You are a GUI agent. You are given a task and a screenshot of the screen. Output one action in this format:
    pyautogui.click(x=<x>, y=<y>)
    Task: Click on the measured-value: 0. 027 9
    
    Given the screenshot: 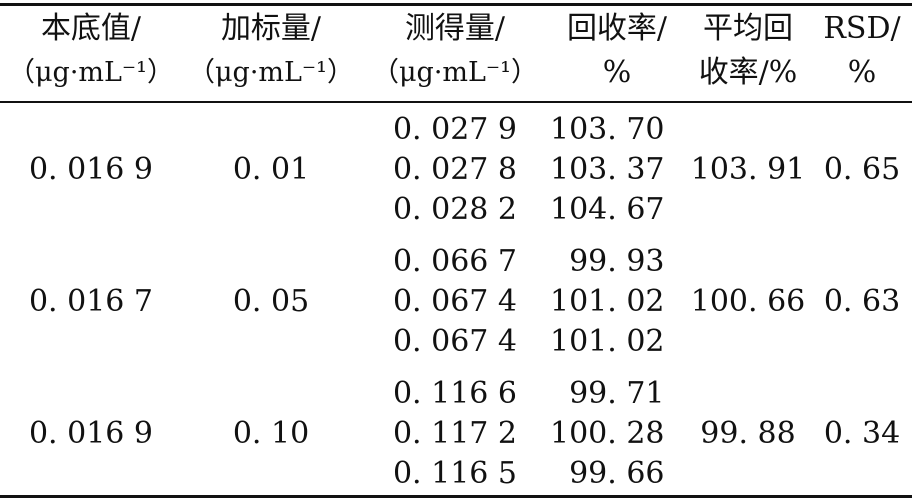 What is the action you would take?
    pyautogui.click(x=455, y=129)
    